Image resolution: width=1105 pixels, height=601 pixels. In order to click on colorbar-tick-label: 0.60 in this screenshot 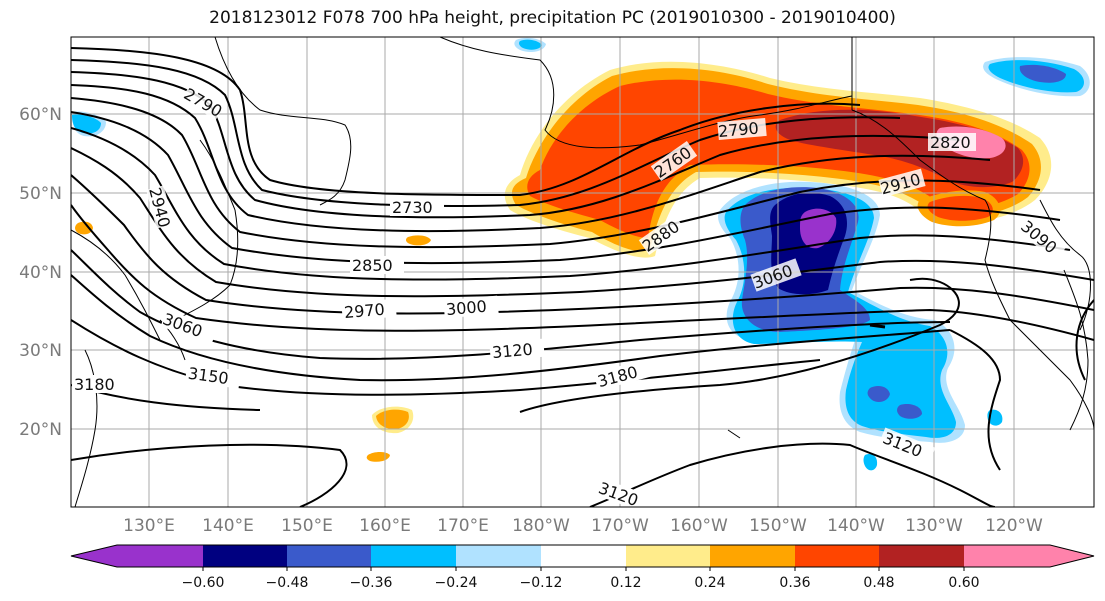, I will do `click(963, 583)`.